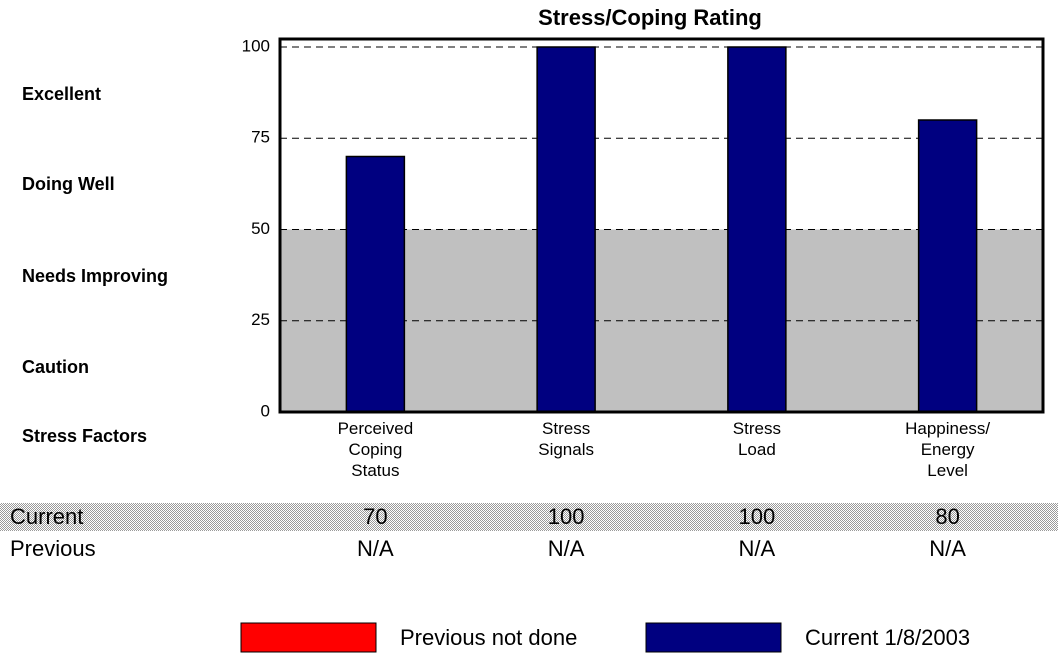 The height and width of the screenshot is (655, 1058). I want to click on legend-label: Current 1/8/2003, so click(887, 637).